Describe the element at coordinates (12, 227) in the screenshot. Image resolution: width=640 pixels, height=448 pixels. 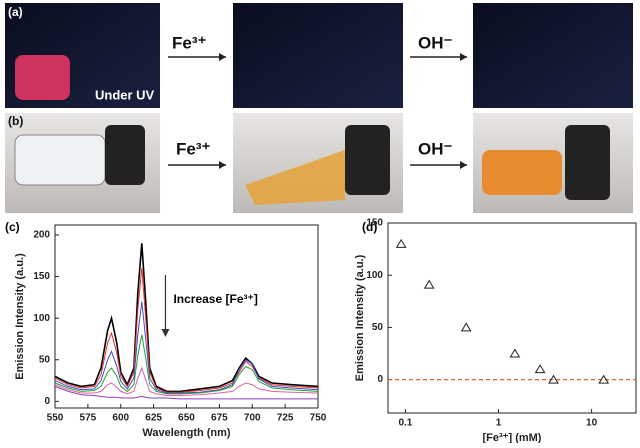
I see `panel-label: (c)` at that location.